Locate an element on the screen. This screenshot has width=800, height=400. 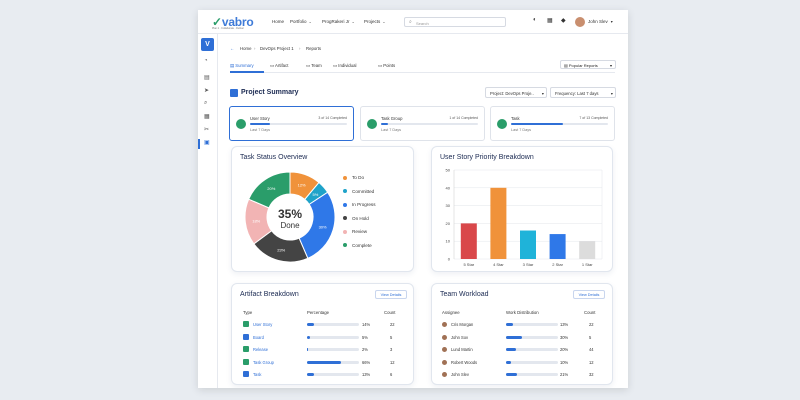
column-header-percentage: Percentage is located at coordinates (318, 312).